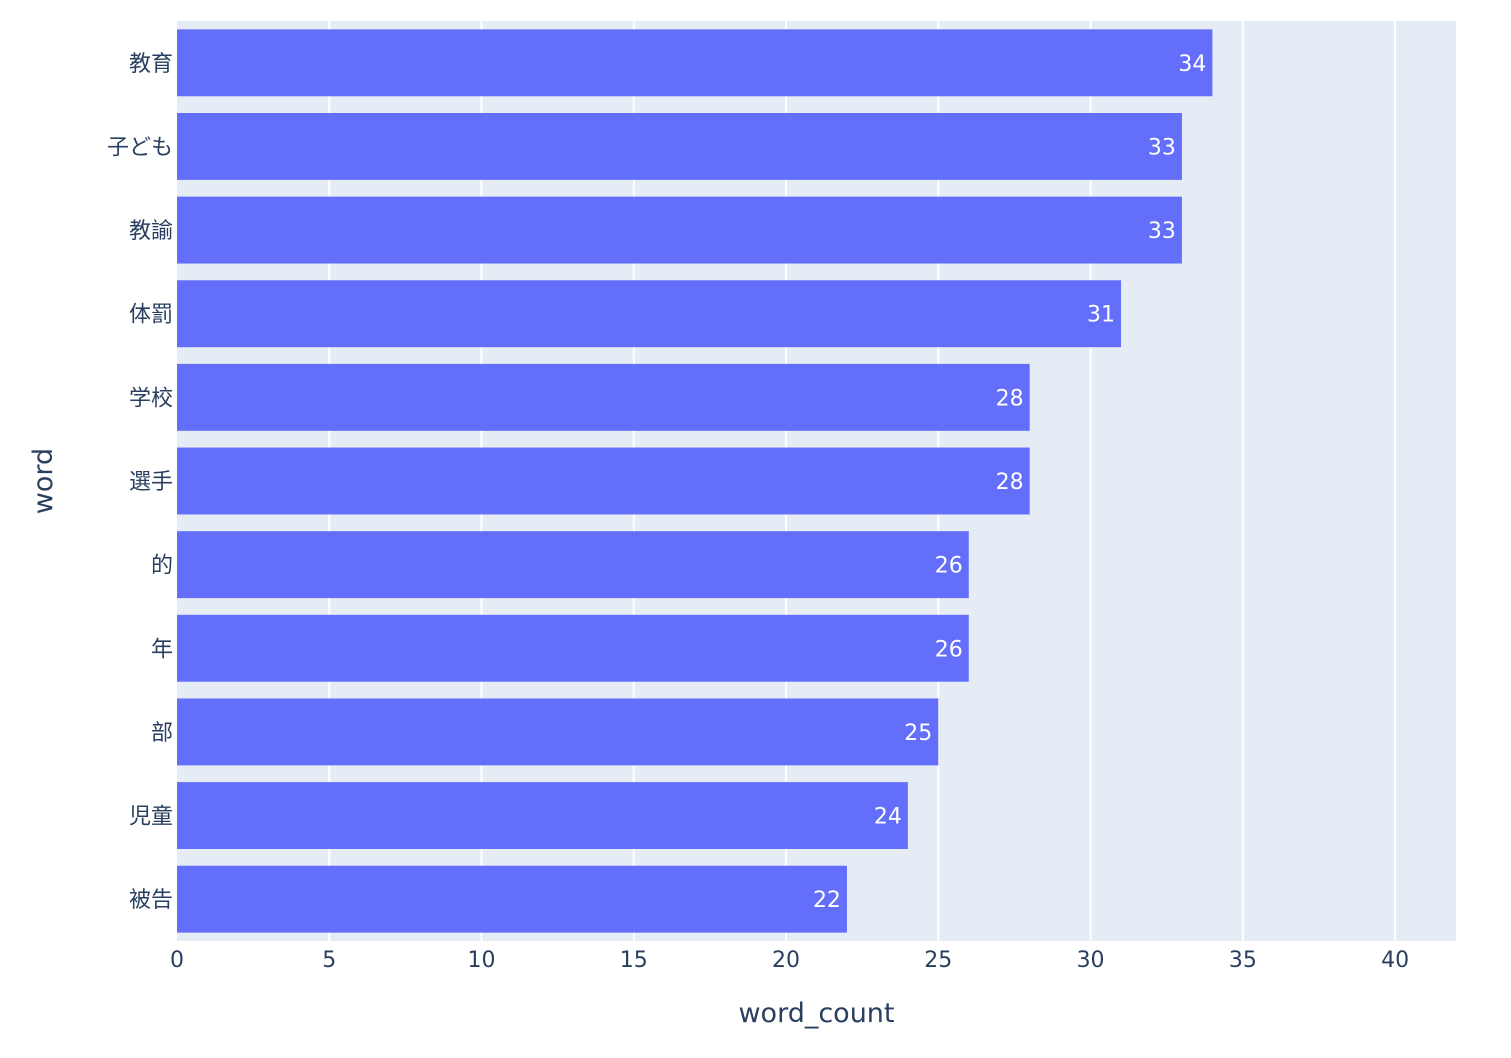 This screenshot has width=1511, height=1058. What do you see at coordinates (140, 147) in the screenshot?
I see `y-tick-label: 子ども` at bounding box center [140, 147].